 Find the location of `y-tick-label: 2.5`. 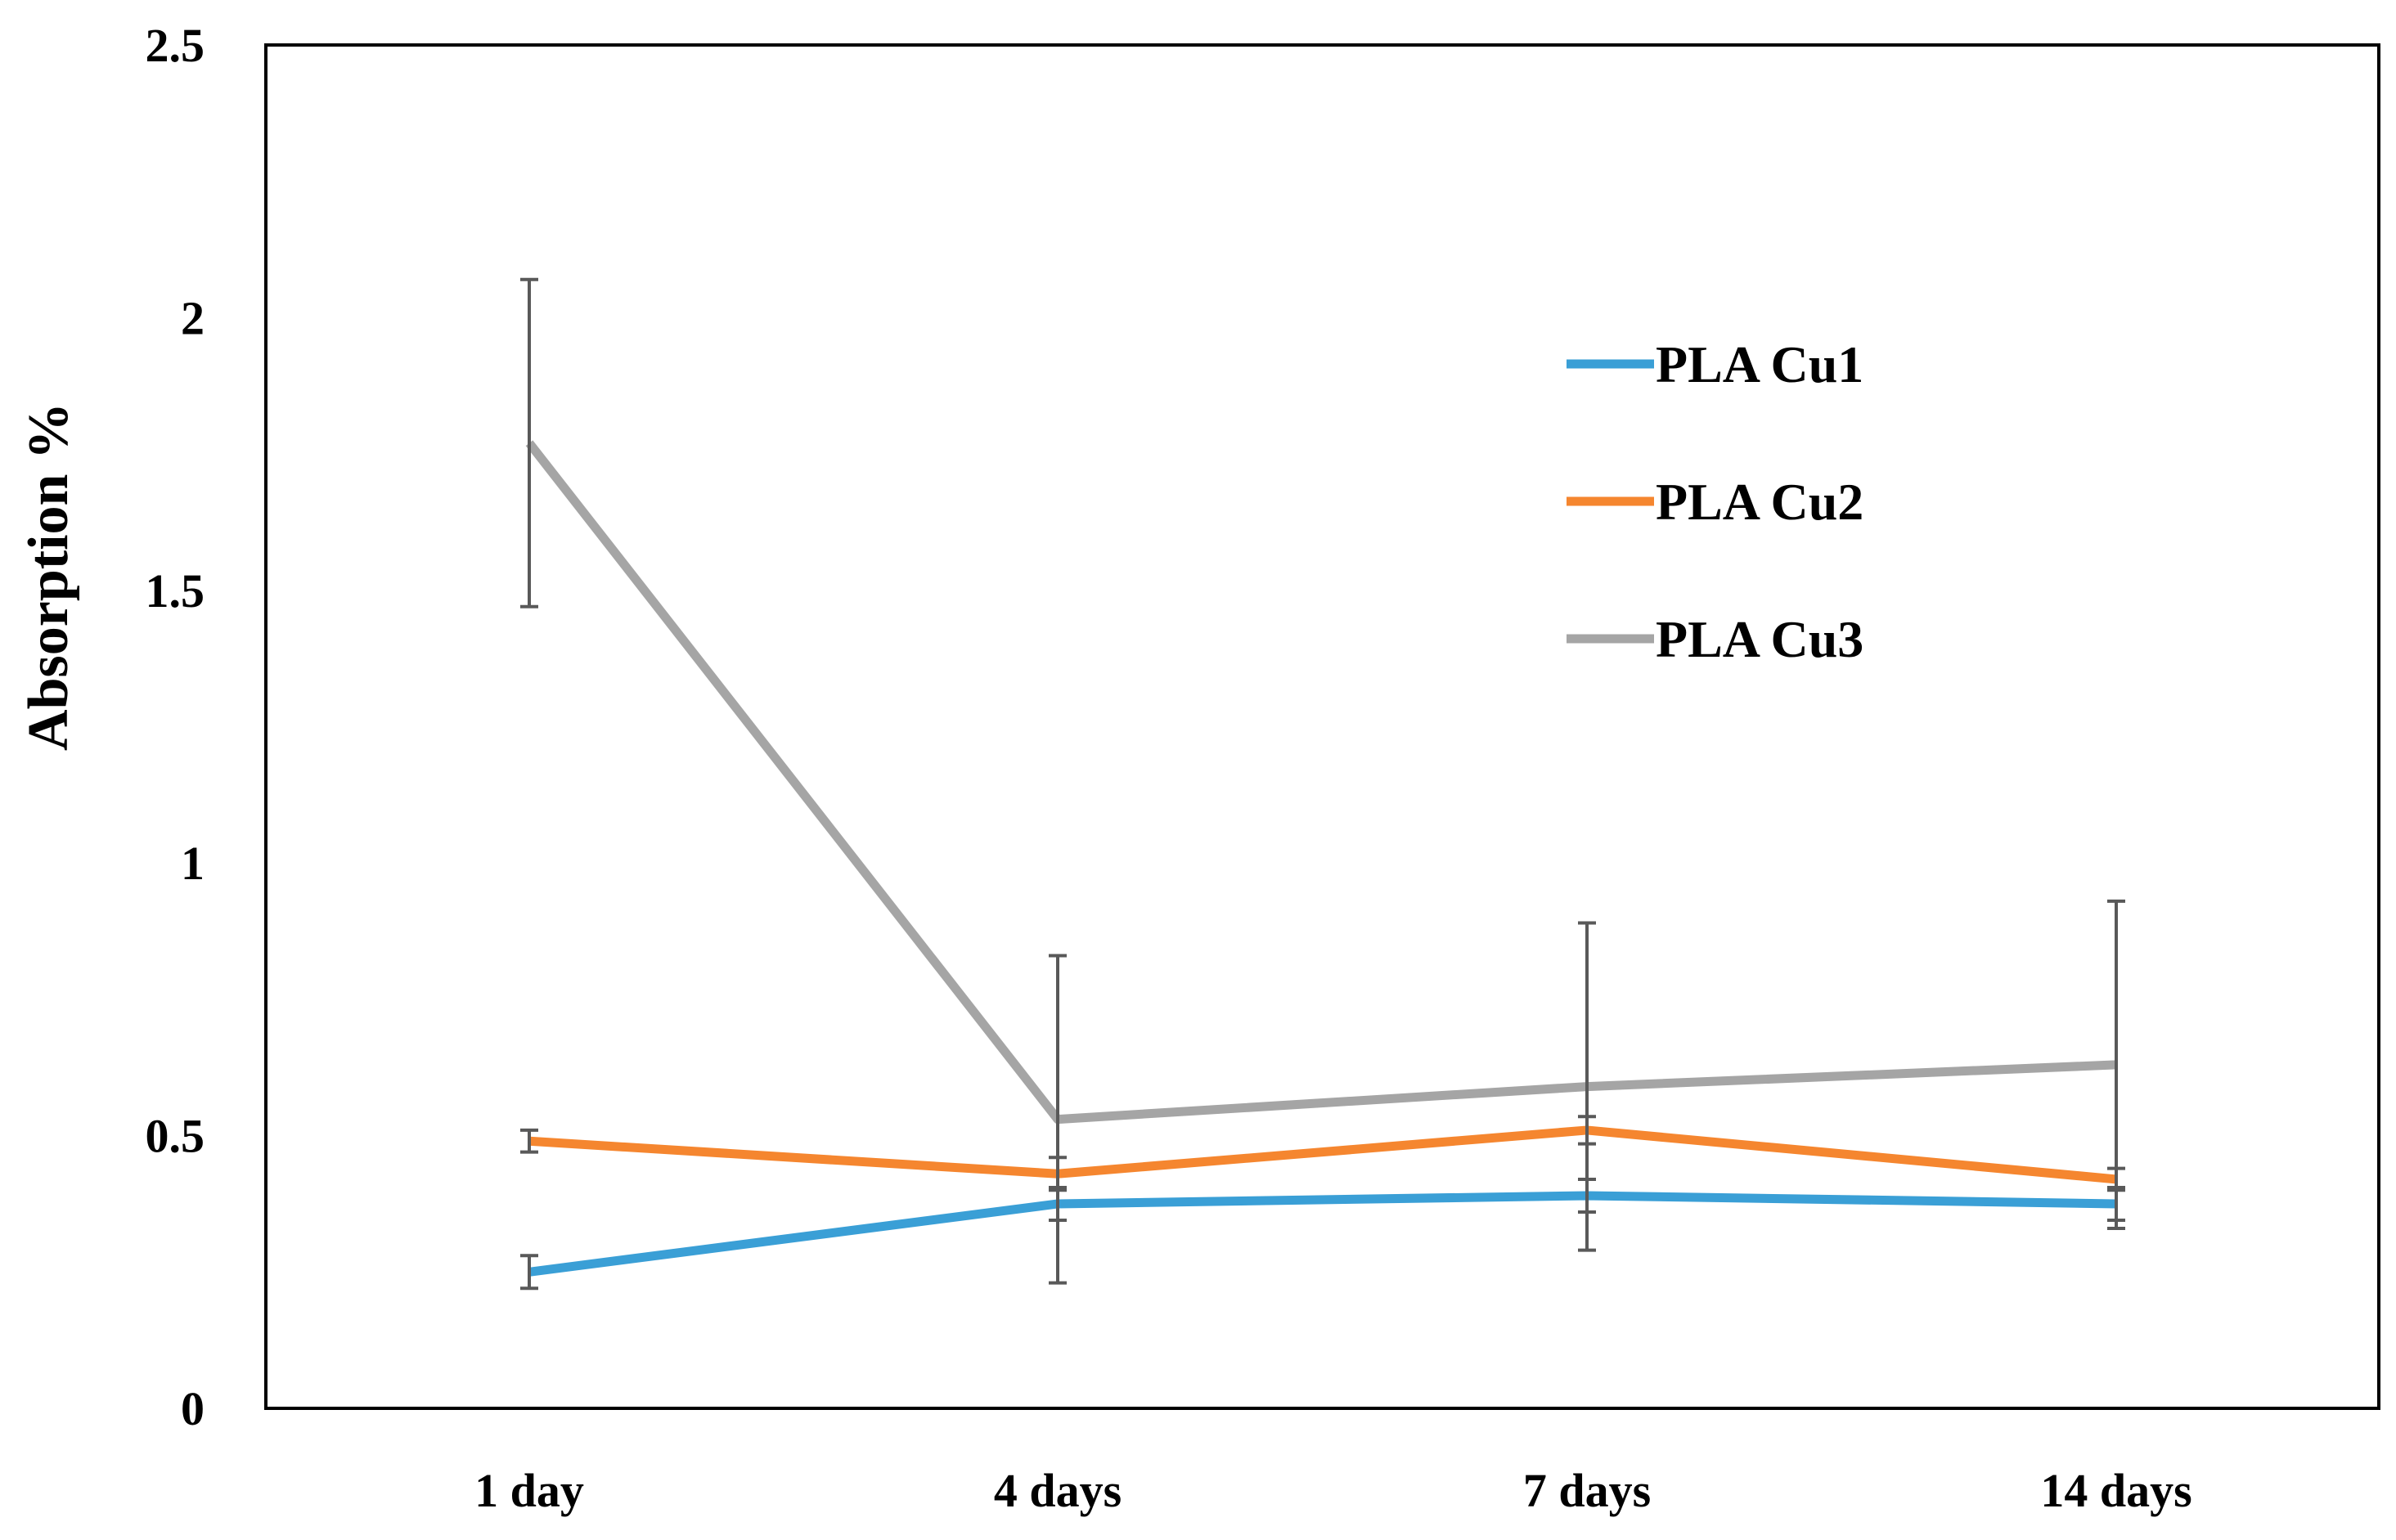

y-tick-label: 2.5 is located at coordinates (176, 45).